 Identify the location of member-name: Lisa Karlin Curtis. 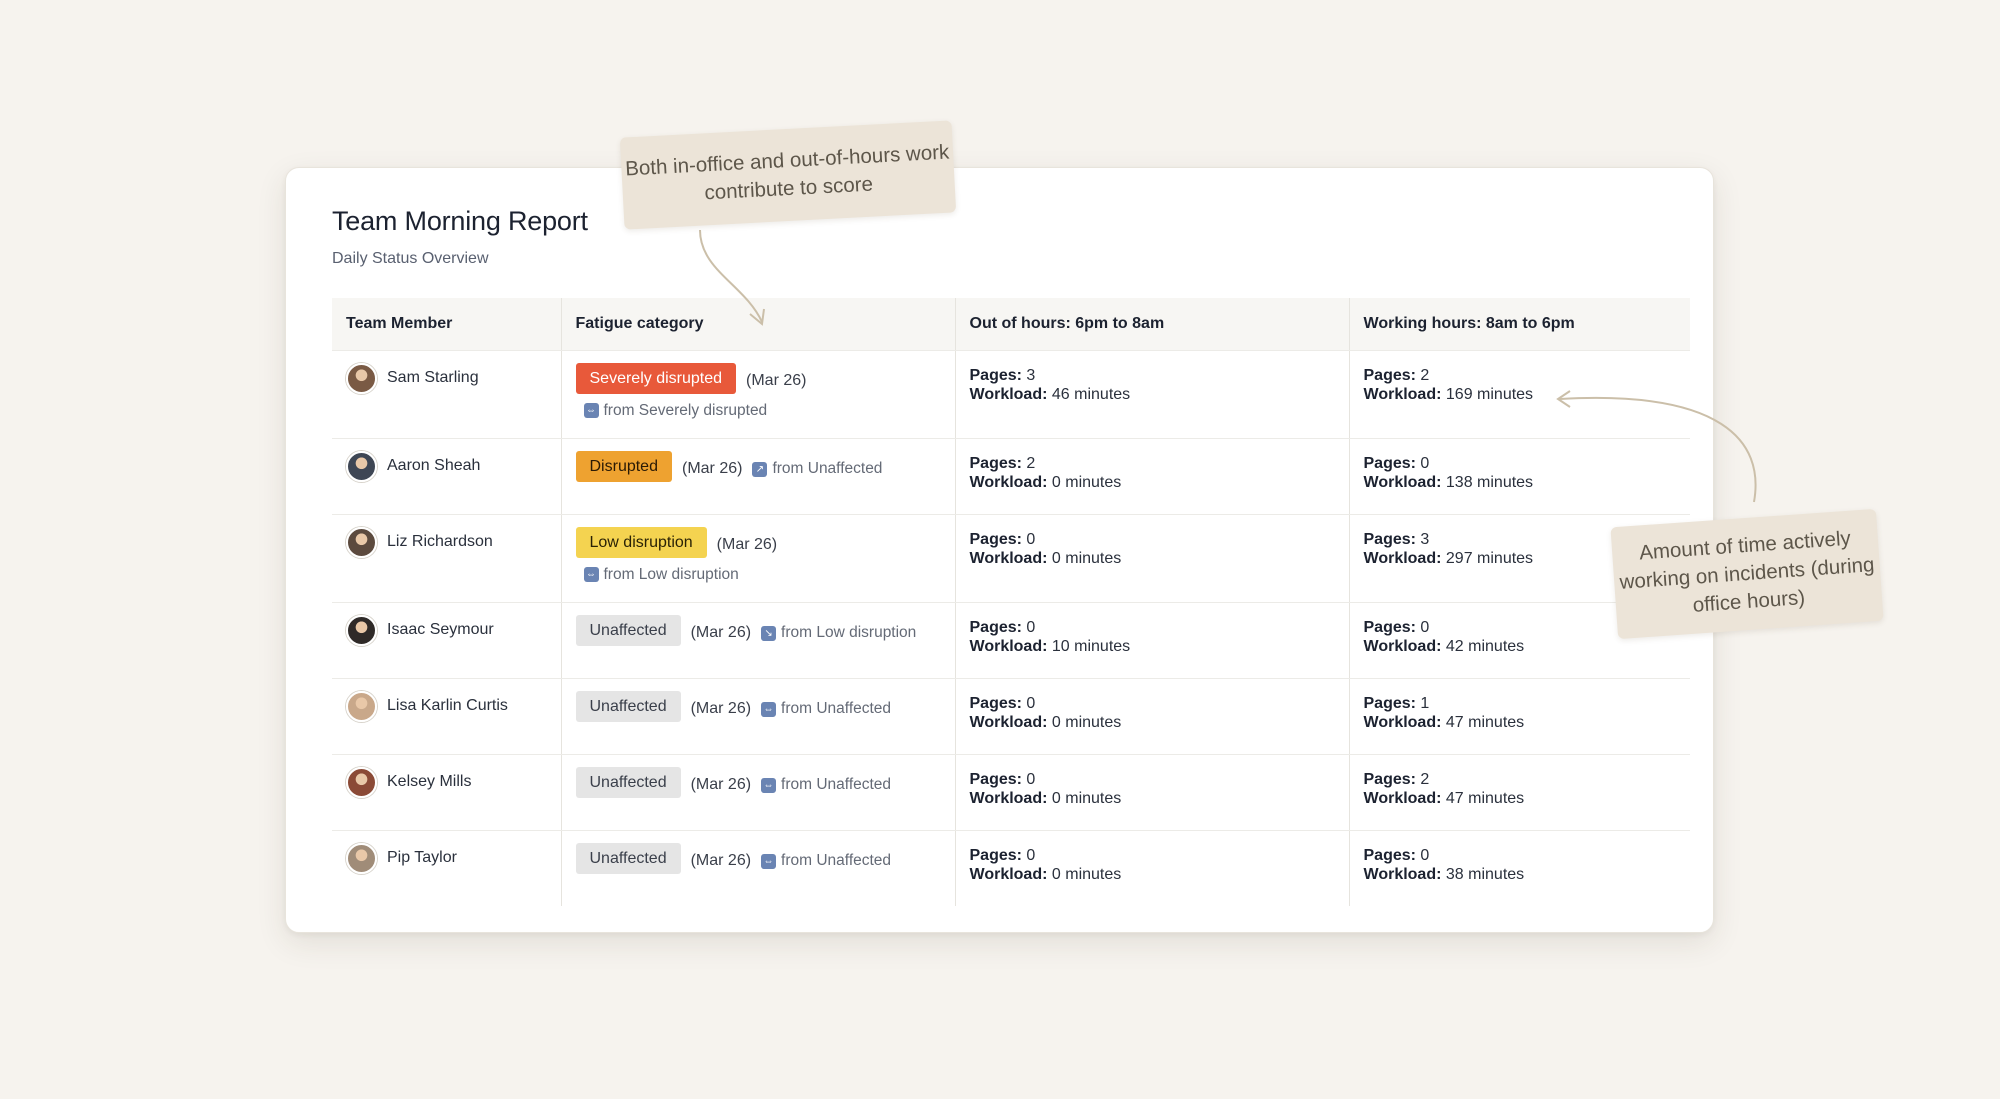
(447, 705).